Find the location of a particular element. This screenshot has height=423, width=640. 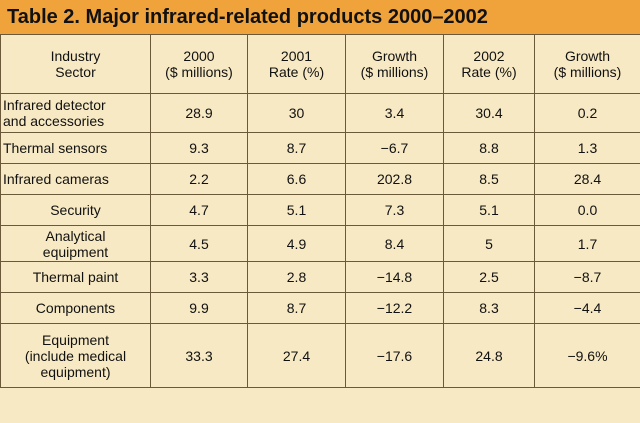

rate-2001-cell: 6.6 is located at coordinates (296, 179).